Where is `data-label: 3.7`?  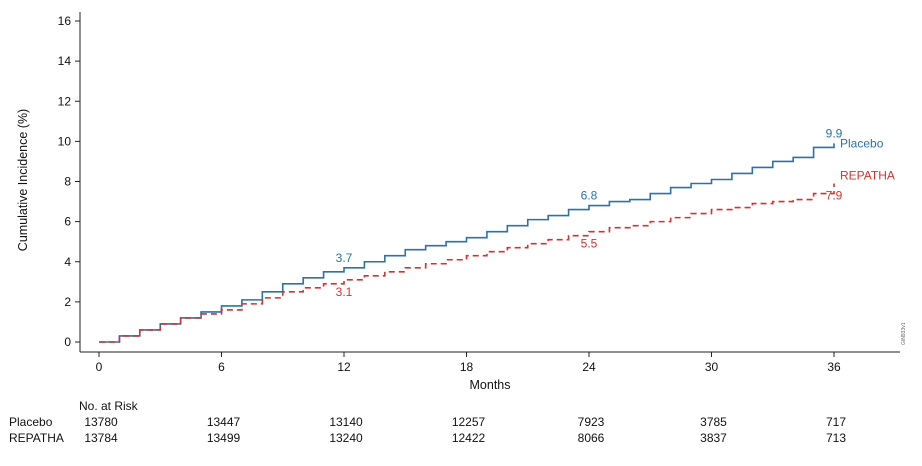 data-label: 3.7 is located at coordinates (344, 258).